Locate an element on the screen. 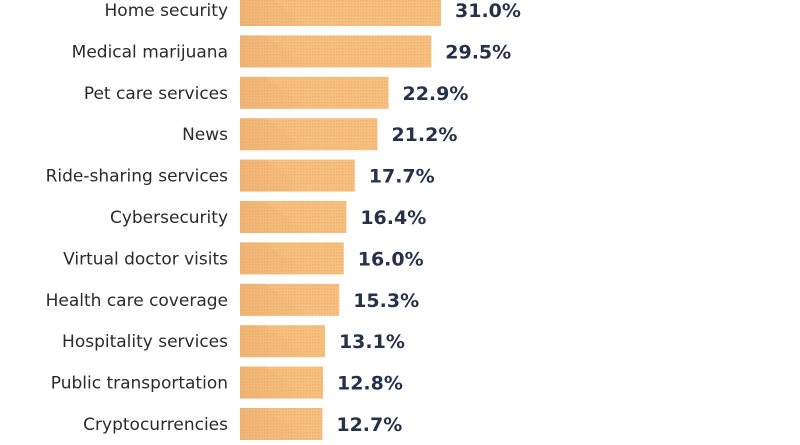  category-label: News is located at coordinates (205, 135).